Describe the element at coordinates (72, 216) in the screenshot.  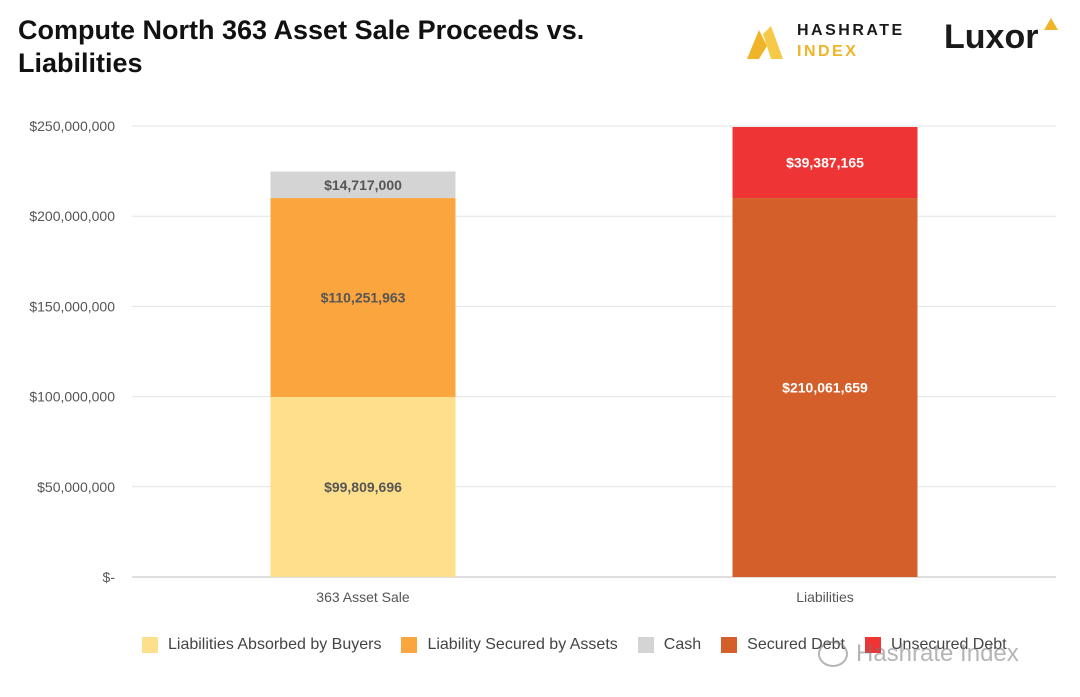
I see `y-tick-label: $200,000,000` at that location.